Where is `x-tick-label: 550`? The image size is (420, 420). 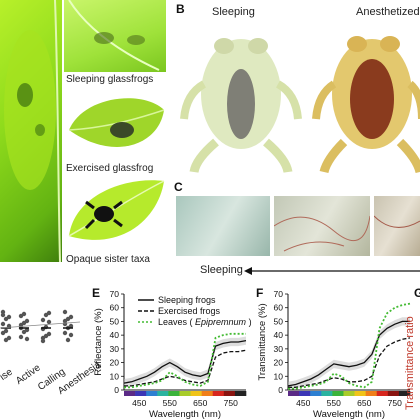 x-tick-label: 550 is located at coordinates (170, 403).